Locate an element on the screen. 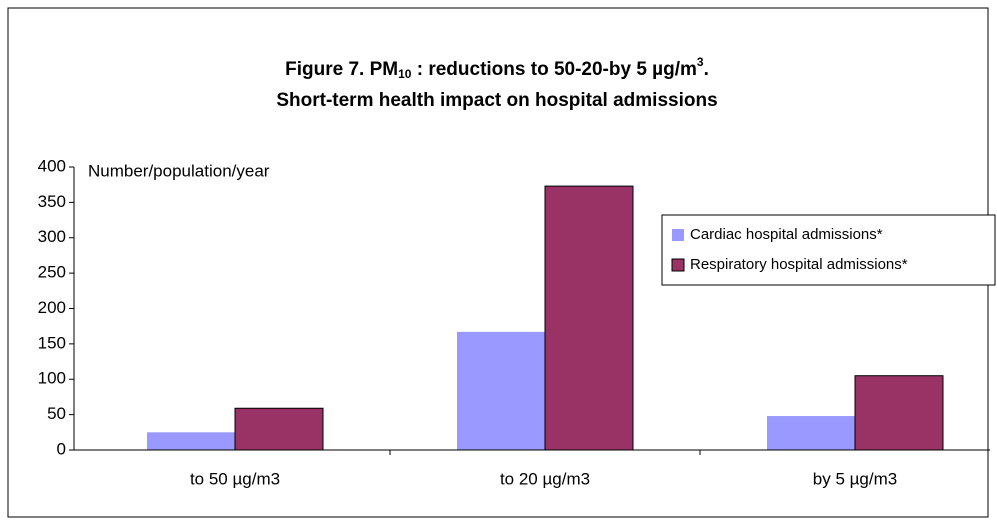 This screenshot has height=525, width=997. legend-label: Respiratory hospital admissions* is located at coordinates (799, 264).